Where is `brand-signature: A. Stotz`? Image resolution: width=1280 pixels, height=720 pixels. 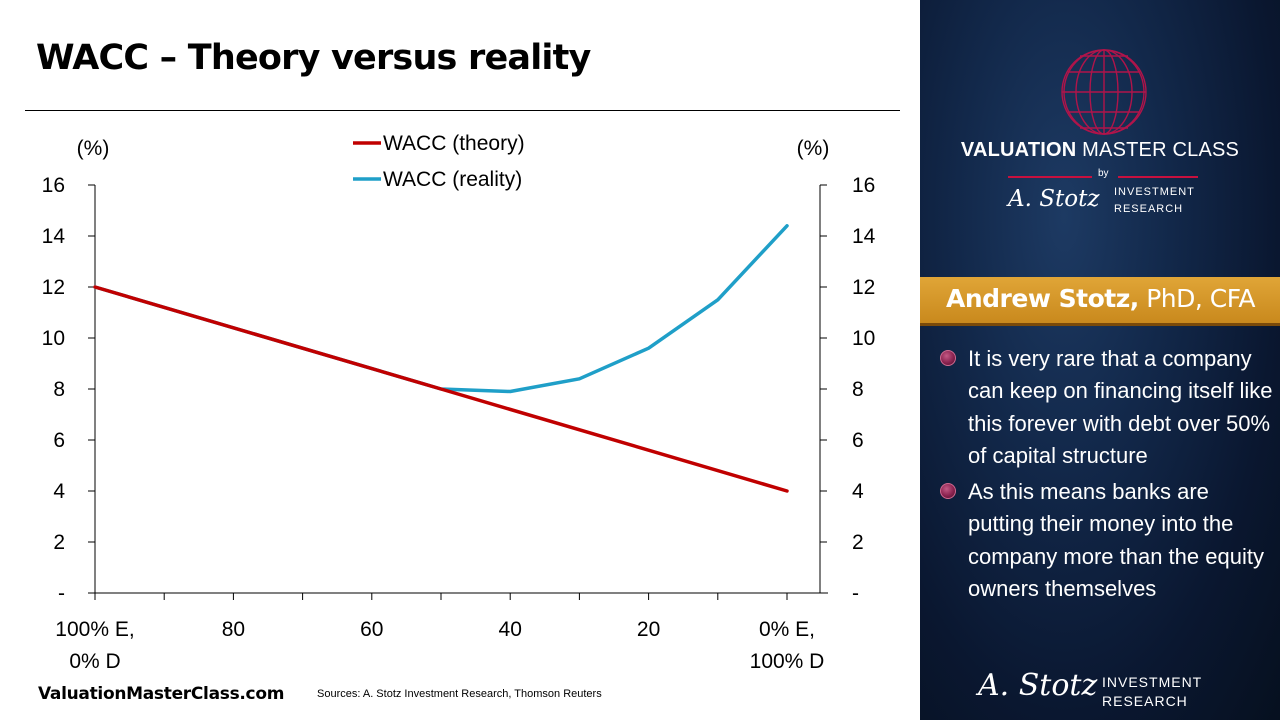
brand-signature: A. Stotz is located at coordinates (1054, 199).